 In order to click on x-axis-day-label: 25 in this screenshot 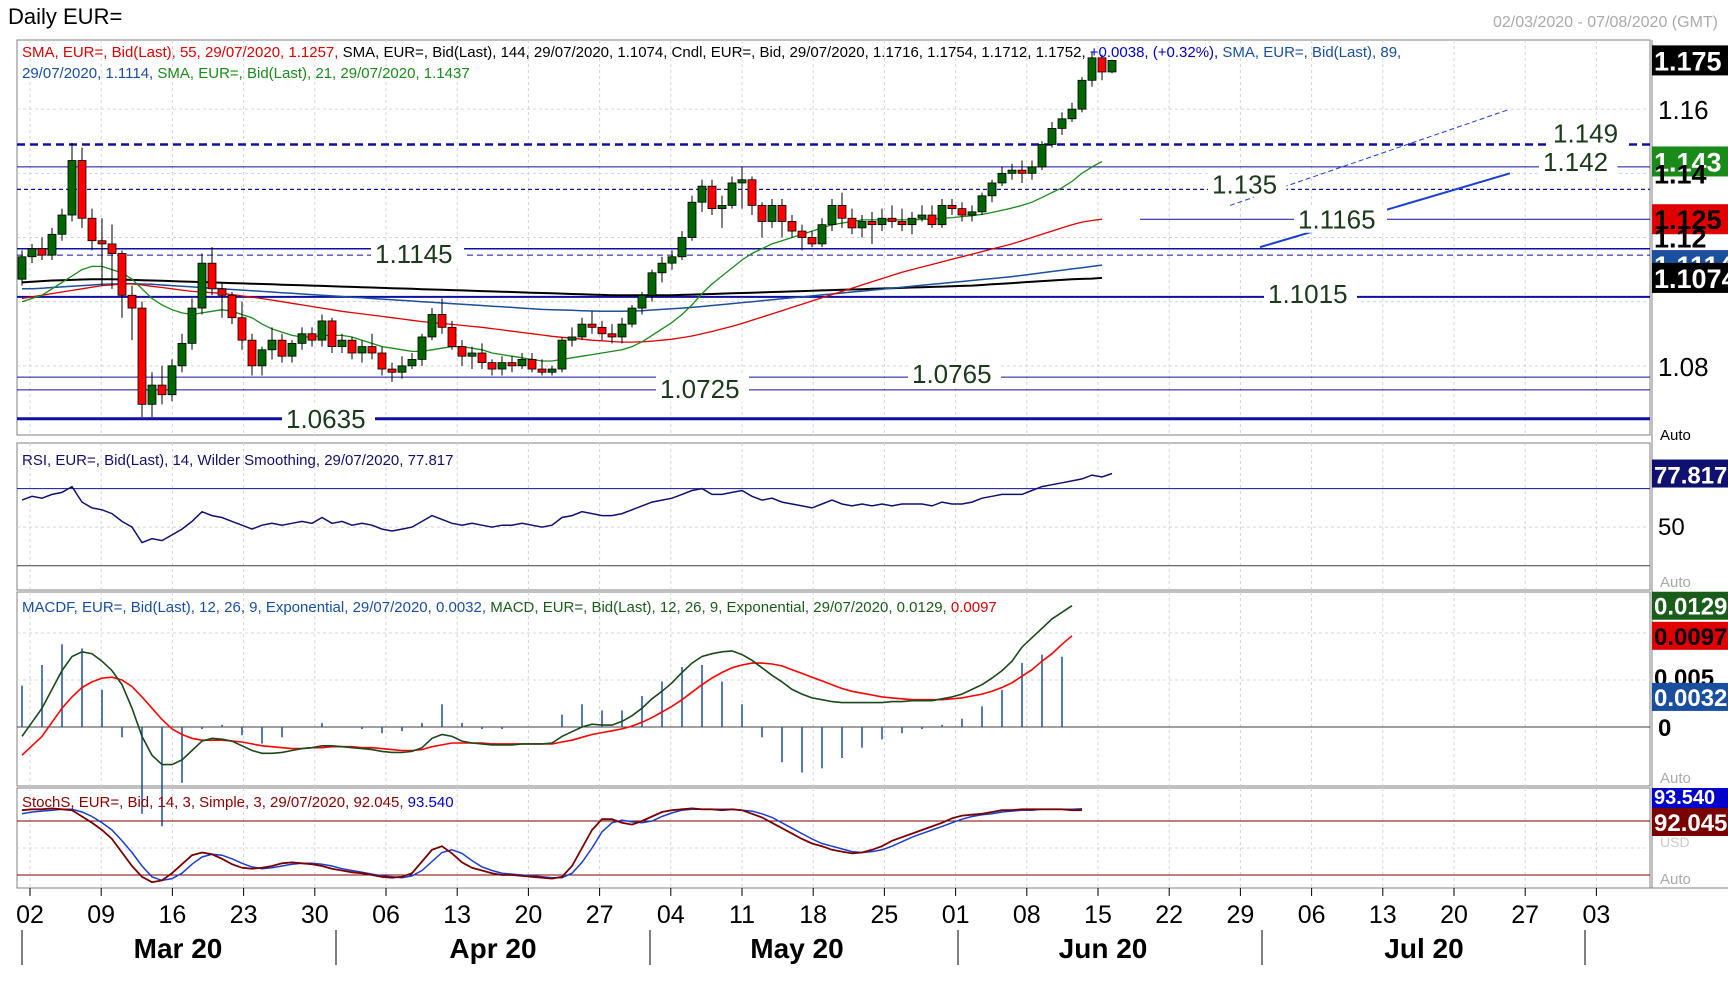, I will do `click(884, 915)`.